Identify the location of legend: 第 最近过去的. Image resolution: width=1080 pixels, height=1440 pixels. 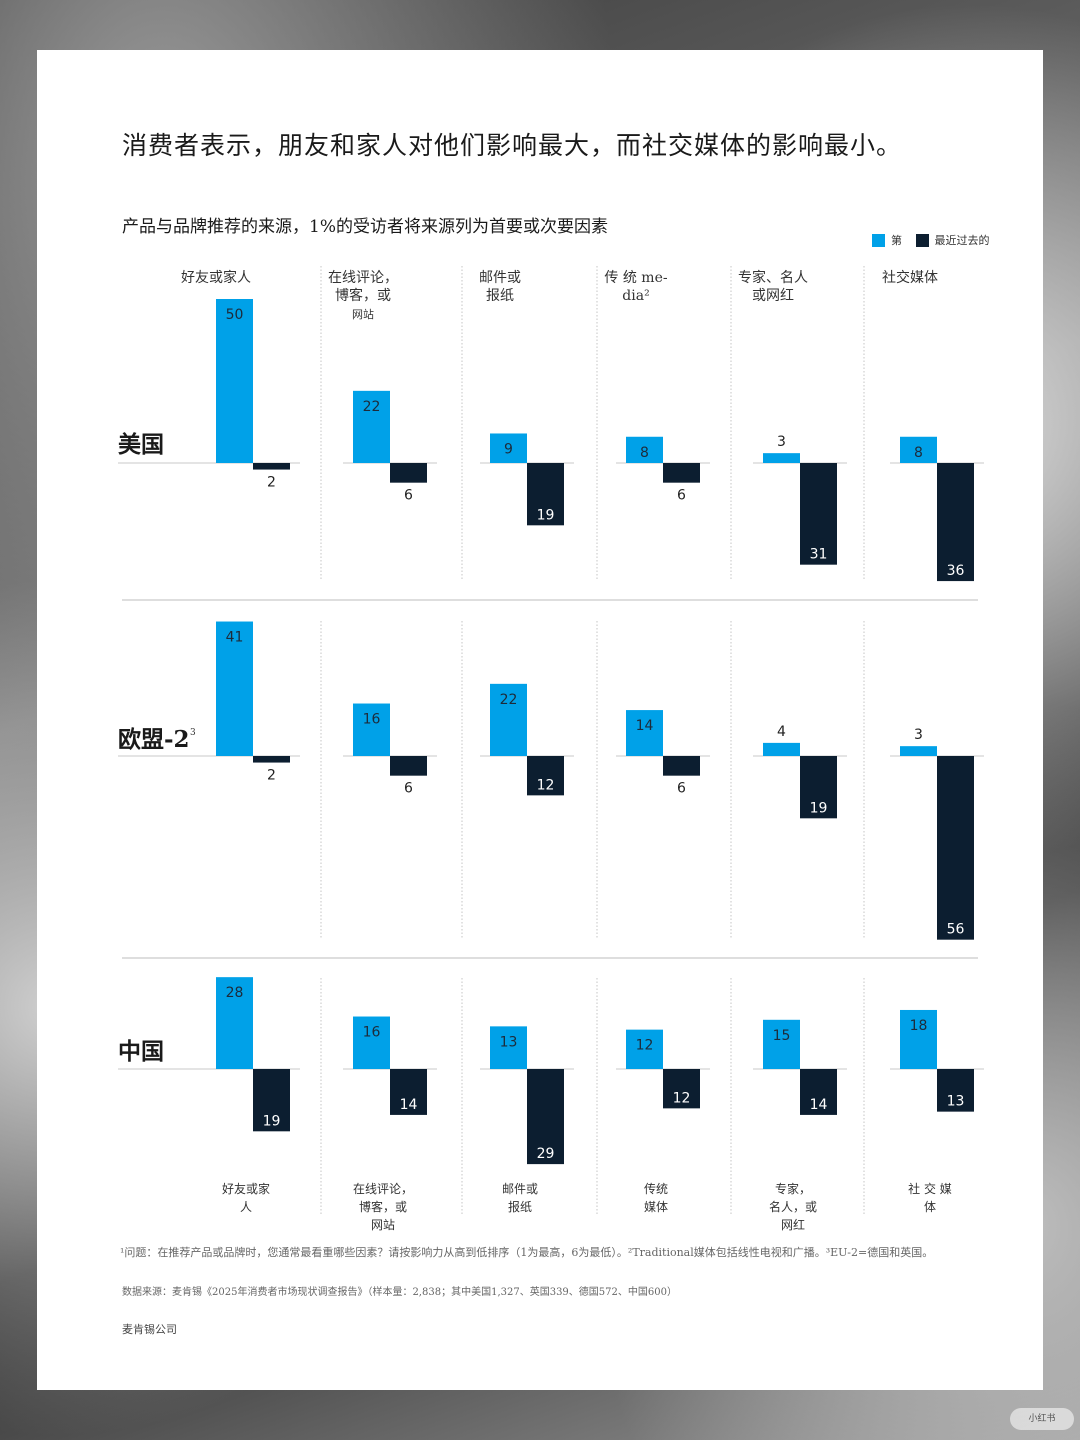
(936, 240).